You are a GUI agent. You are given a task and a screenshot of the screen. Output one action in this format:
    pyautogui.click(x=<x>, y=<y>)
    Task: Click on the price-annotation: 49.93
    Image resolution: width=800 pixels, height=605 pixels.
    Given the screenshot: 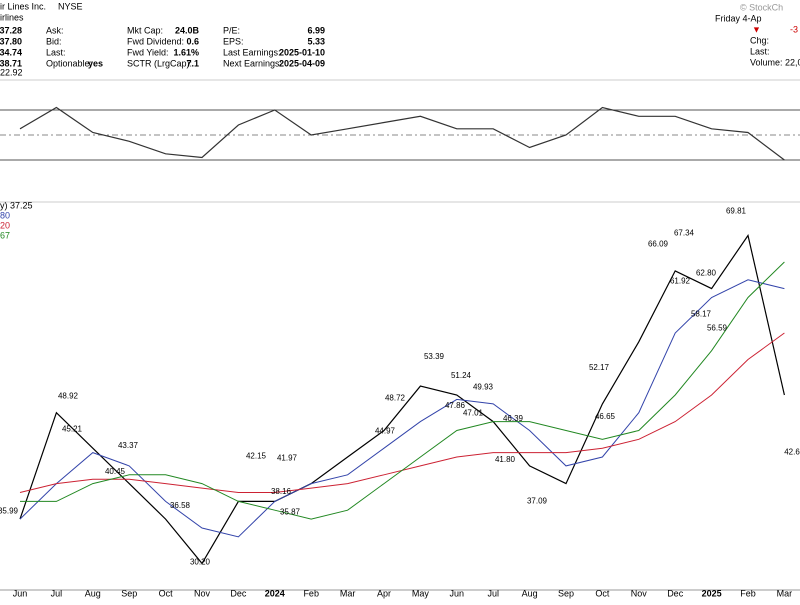 What is the action you would take?
    pyautogui.click(x=483, y=387)
    